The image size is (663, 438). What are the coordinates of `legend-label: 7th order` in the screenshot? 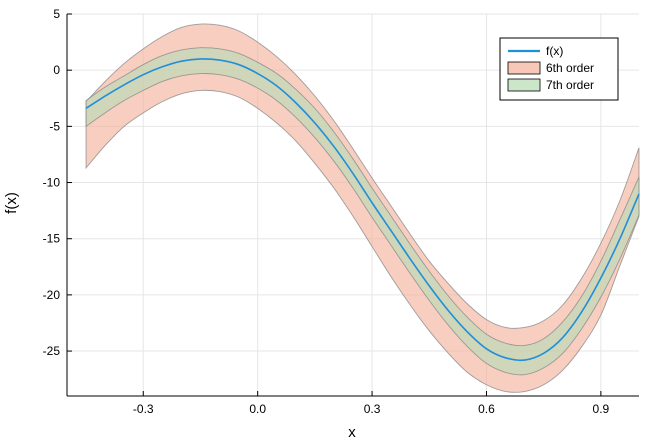 It's located at (570, 85).